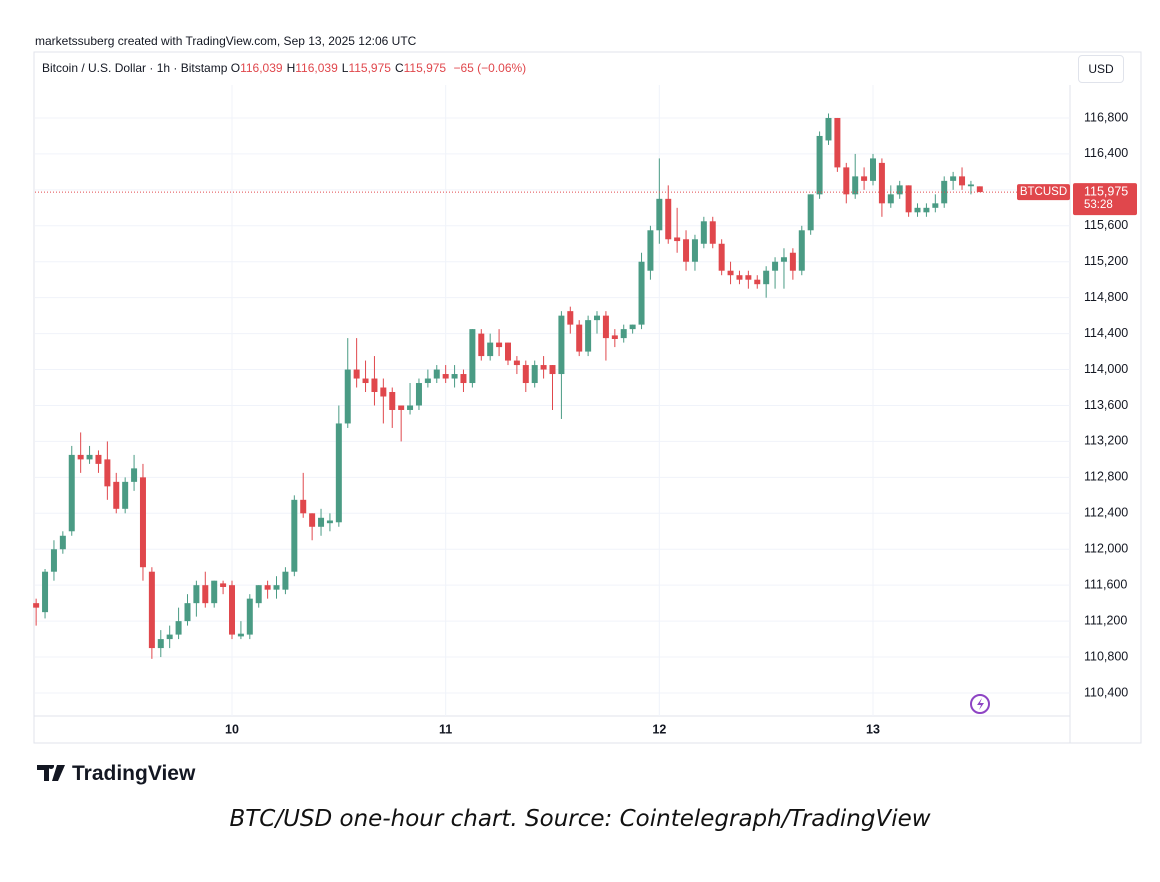 The height and width of the screenshot is (882, 1160). Describe the element at coordinates (1106, 477) in the screenshot. I see `y-tick-label: 112,800` at that location.